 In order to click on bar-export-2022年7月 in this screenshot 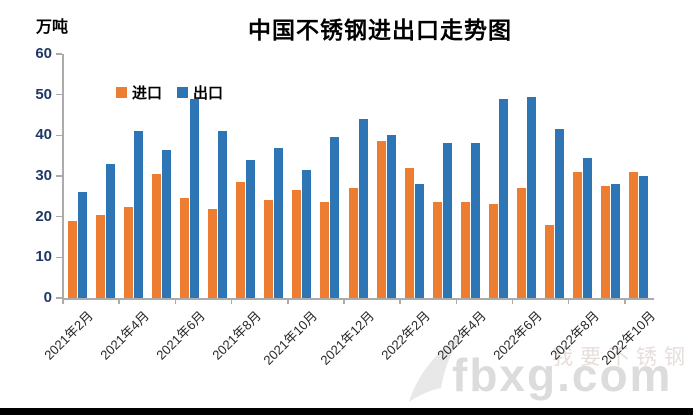, I will do `click(560, 213)`.